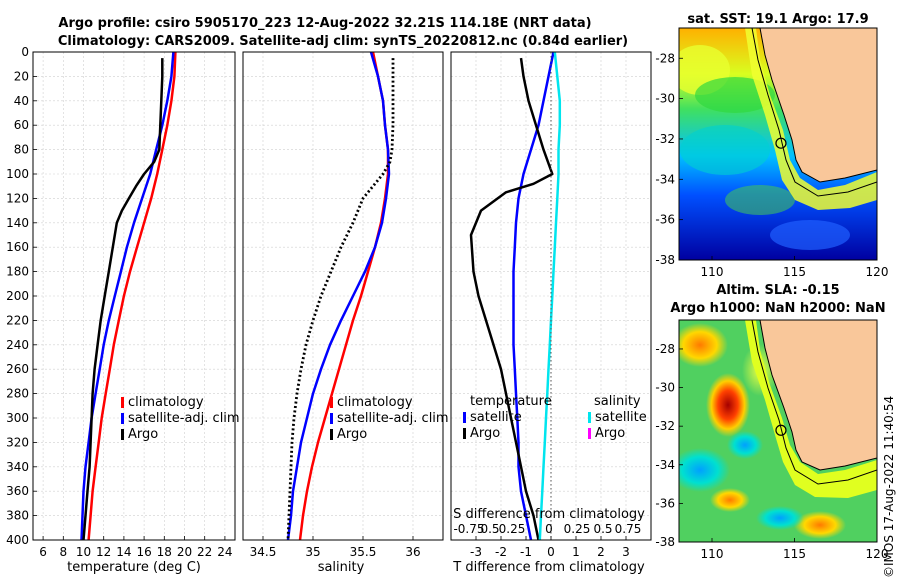 Image resolution: width=900 pixels, height=580 pixels. Describe the element at coordinates (576, 552) in the screenshot. I see `x-tick-label: 1` at that location.